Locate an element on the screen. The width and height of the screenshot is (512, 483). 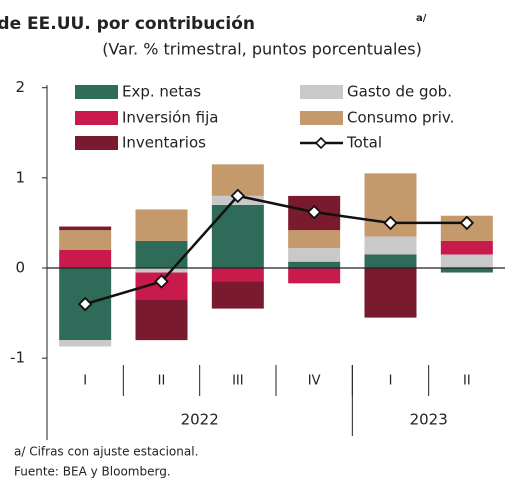
footnote: a/ Cifras con ajuste estacional. is located at coordinates (106, 452).